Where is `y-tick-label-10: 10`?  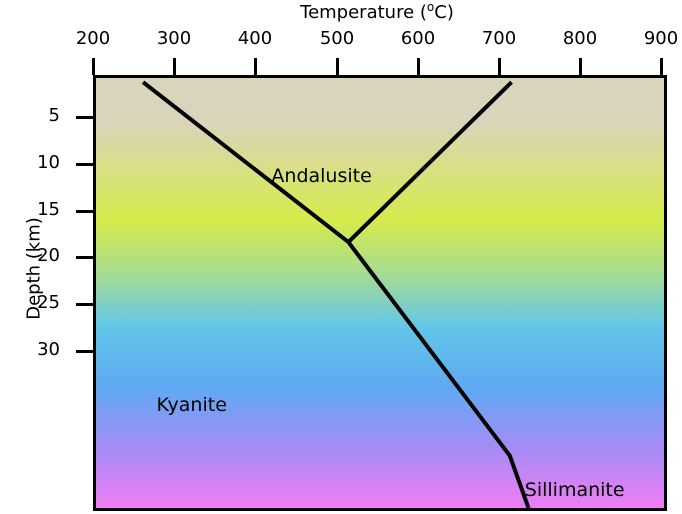 y-tick-label-10: 10 is located at coordinates (48, 162).